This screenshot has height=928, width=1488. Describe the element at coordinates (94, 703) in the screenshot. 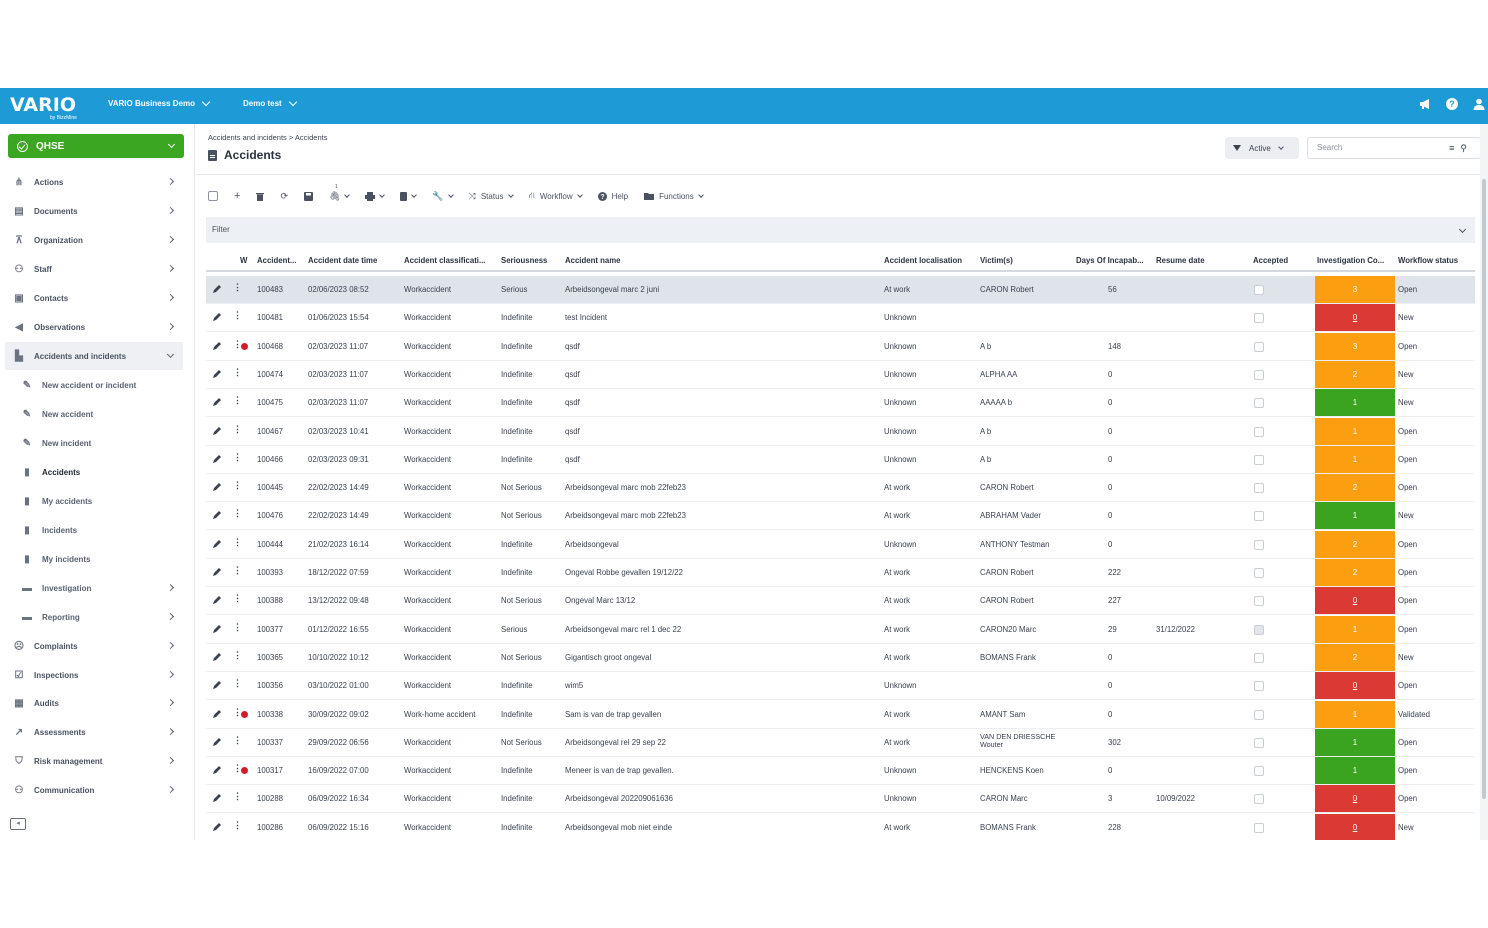

I see `sidebar-item-audits: ▦ Audits` at that location.